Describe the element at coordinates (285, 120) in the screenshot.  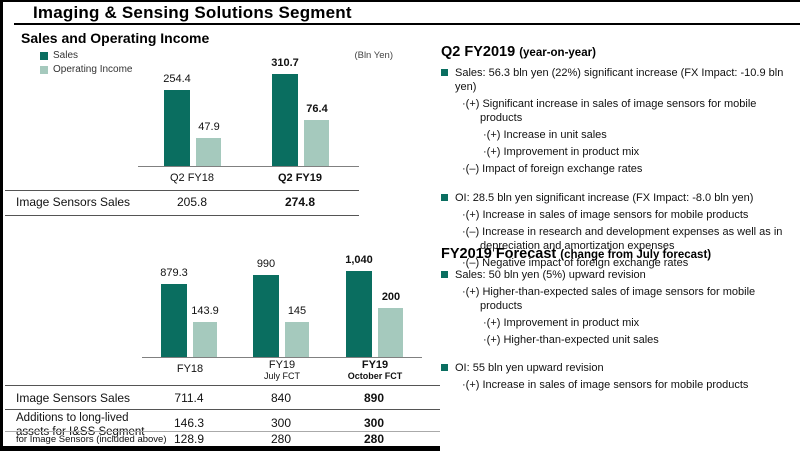
I see `bar-q2fy19-sales` at that location.